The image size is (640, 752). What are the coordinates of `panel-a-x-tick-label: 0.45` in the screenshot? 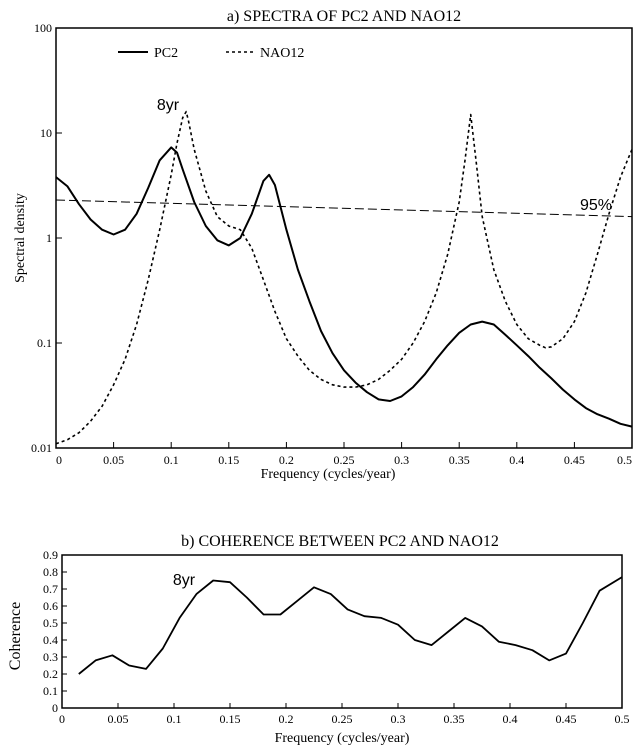 It's located at (574, 460).